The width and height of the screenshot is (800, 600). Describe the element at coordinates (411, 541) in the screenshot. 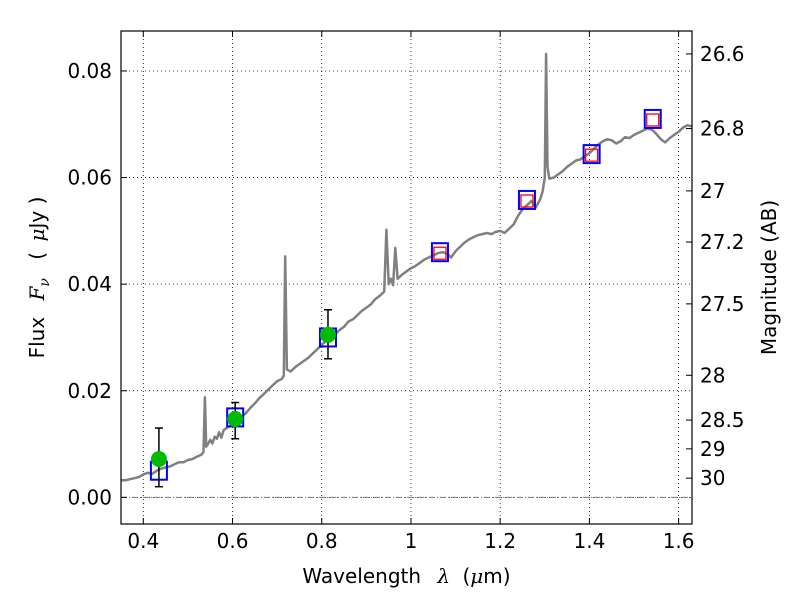

I see `x-tick-label: 1` at that location.